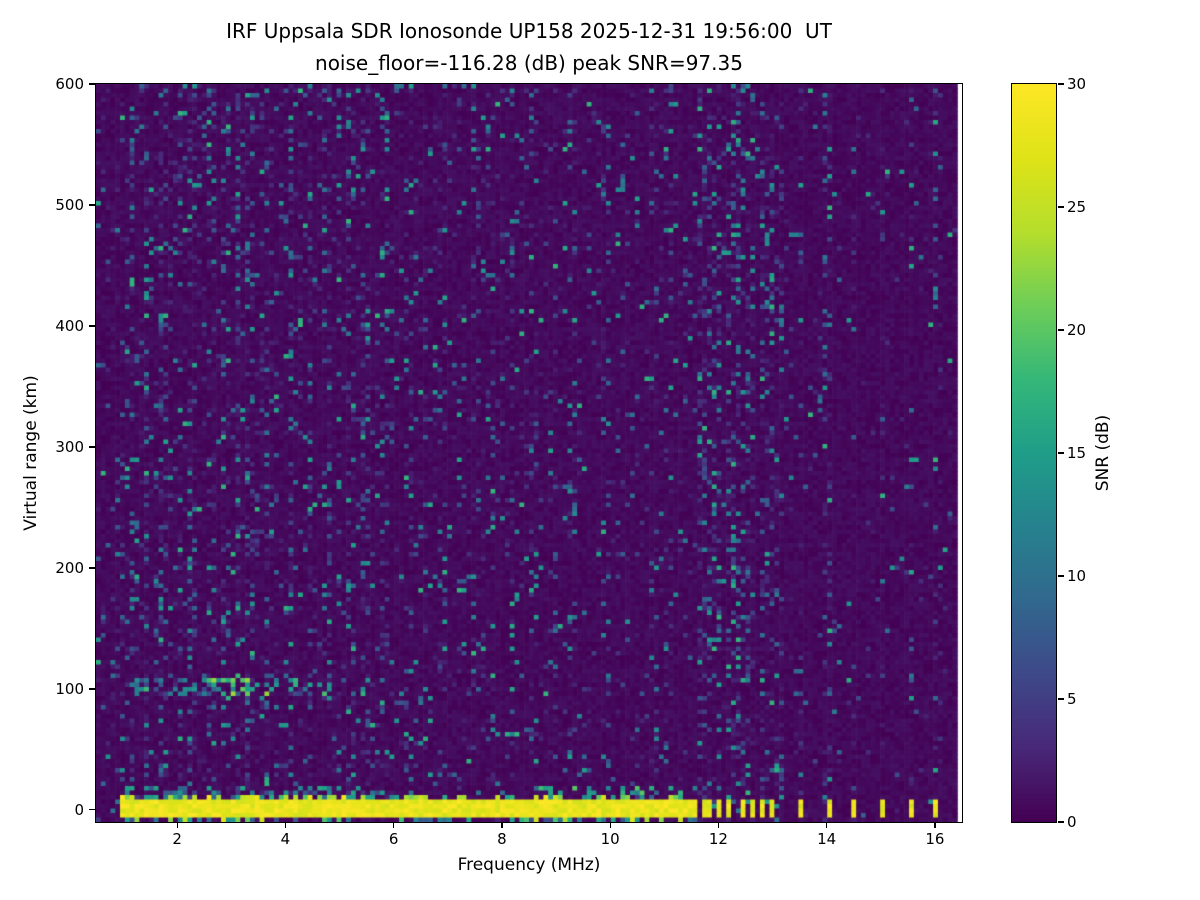 The width and height of the screenshot is (1200, 900). I want to click on x-tick-label: 2, so click(177, 839).